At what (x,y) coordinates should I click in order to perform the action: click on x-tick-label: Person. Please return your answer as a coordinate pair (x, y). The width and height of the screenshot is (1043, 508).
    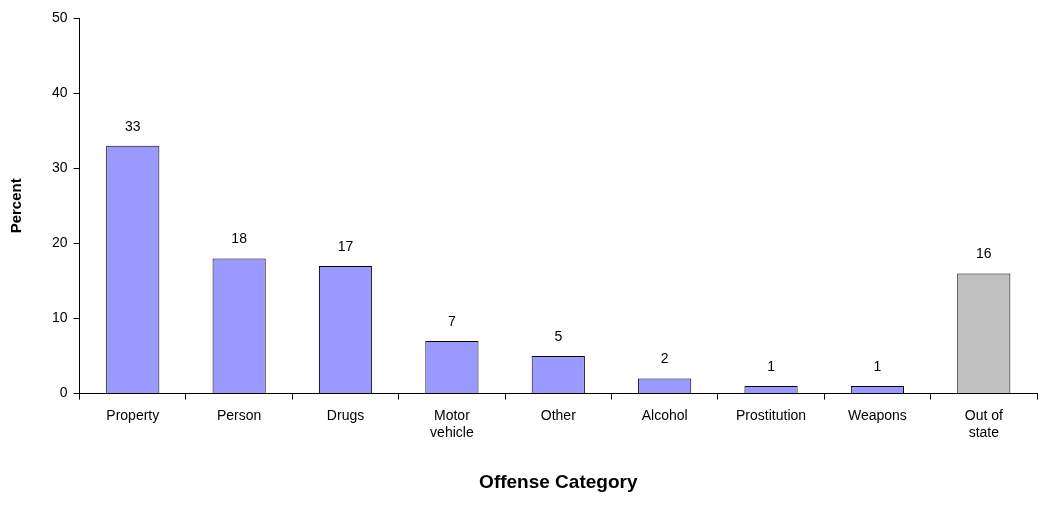
    Looking at the image, I should click on (239, 414).